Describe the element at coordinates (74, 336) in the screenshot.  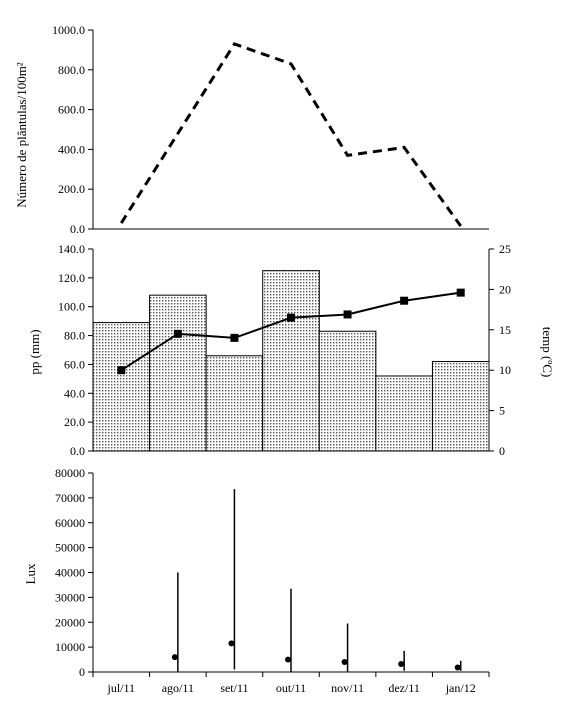
I see `precip-y-tick-label: 80.0` at that location.